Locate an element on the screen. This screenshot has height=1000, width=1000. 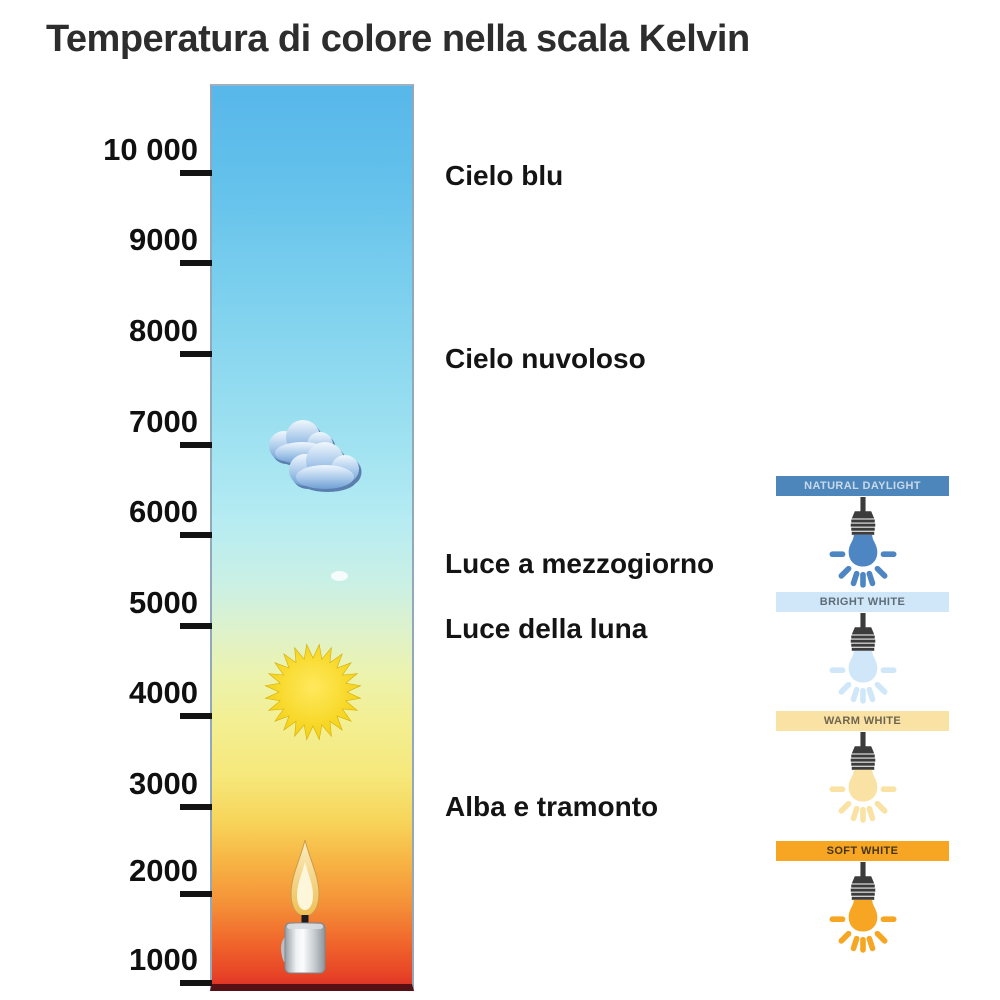
scale-label-10000: 10 000 is located at coordinates (150, 149).